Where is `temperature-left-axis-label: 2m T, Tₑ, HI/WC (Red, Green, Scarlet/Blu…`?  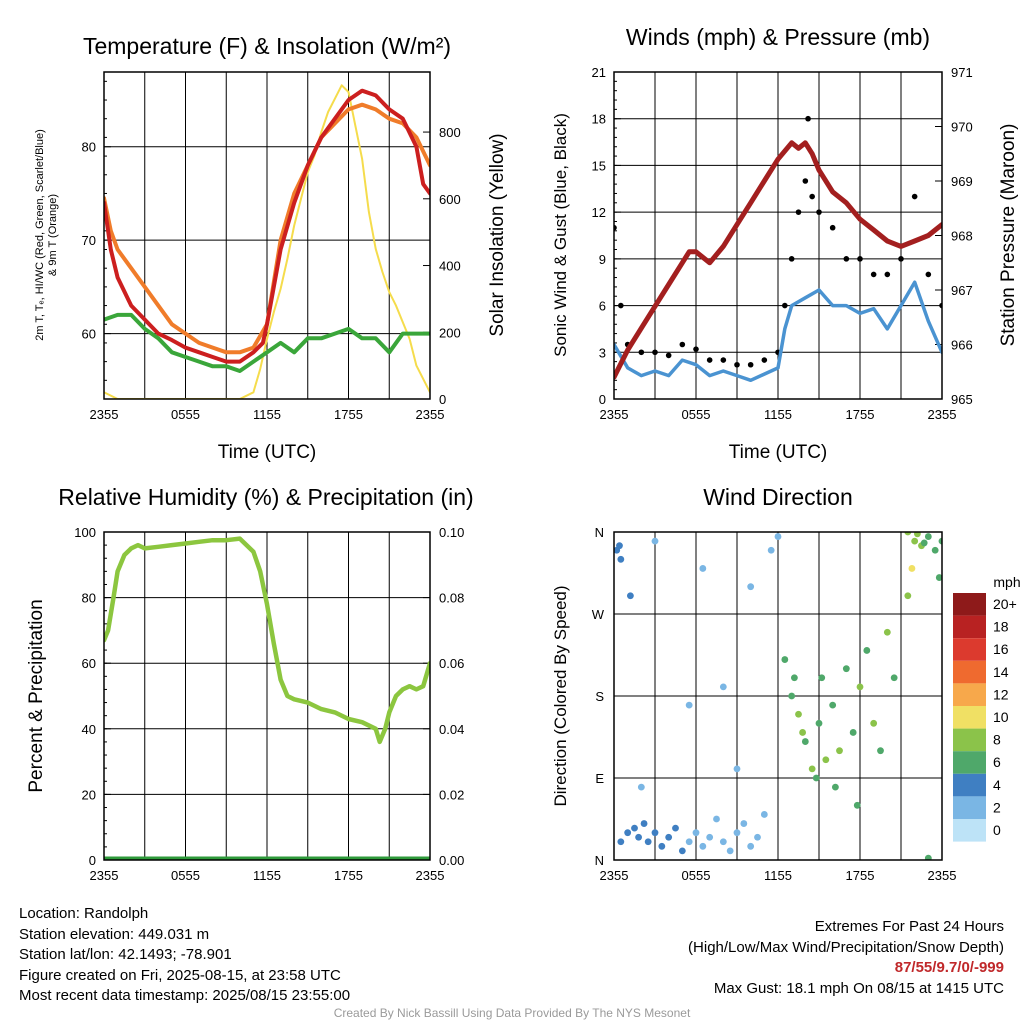 temperature-left-axis-label: 2m T, Tₑ, HI/WC (Red, Green, Scarlet/Blu… is located at coordinates (40, 235).